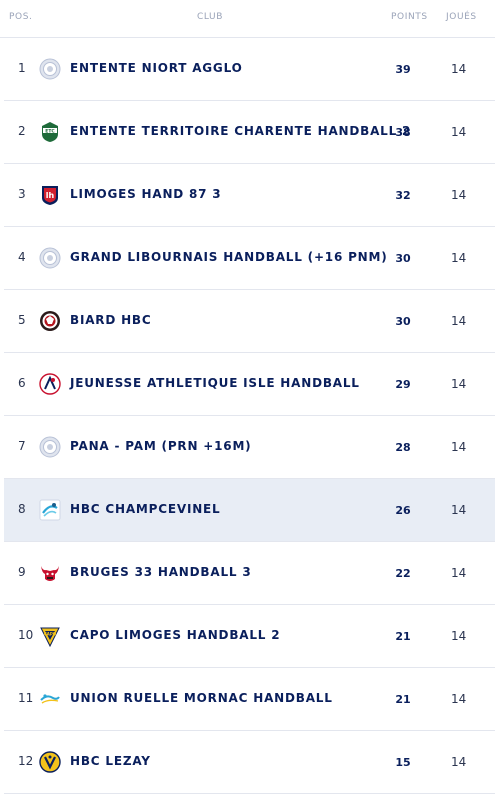  I want to click on club-name-link: HBC LEZAY, so click(110, 761).